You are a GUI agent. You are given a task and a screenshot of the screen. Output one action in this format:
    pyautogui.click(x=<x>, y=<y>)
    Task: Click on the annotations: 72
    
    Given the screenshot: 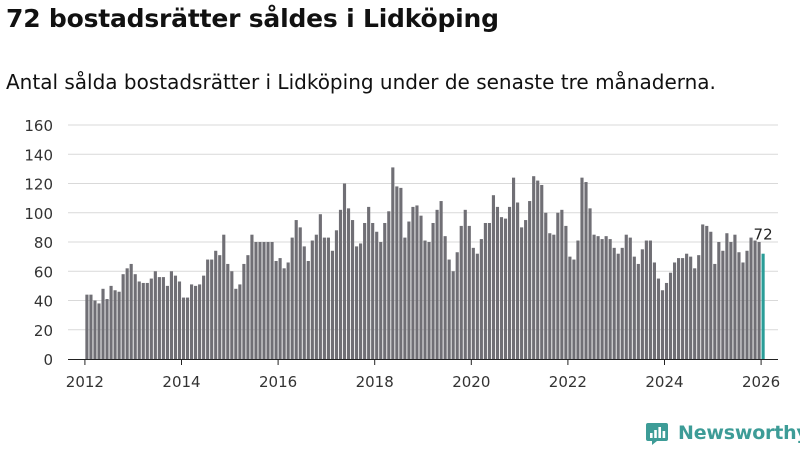 What is the action you would take?
    pyautogui.click(x=763, y=235)
    